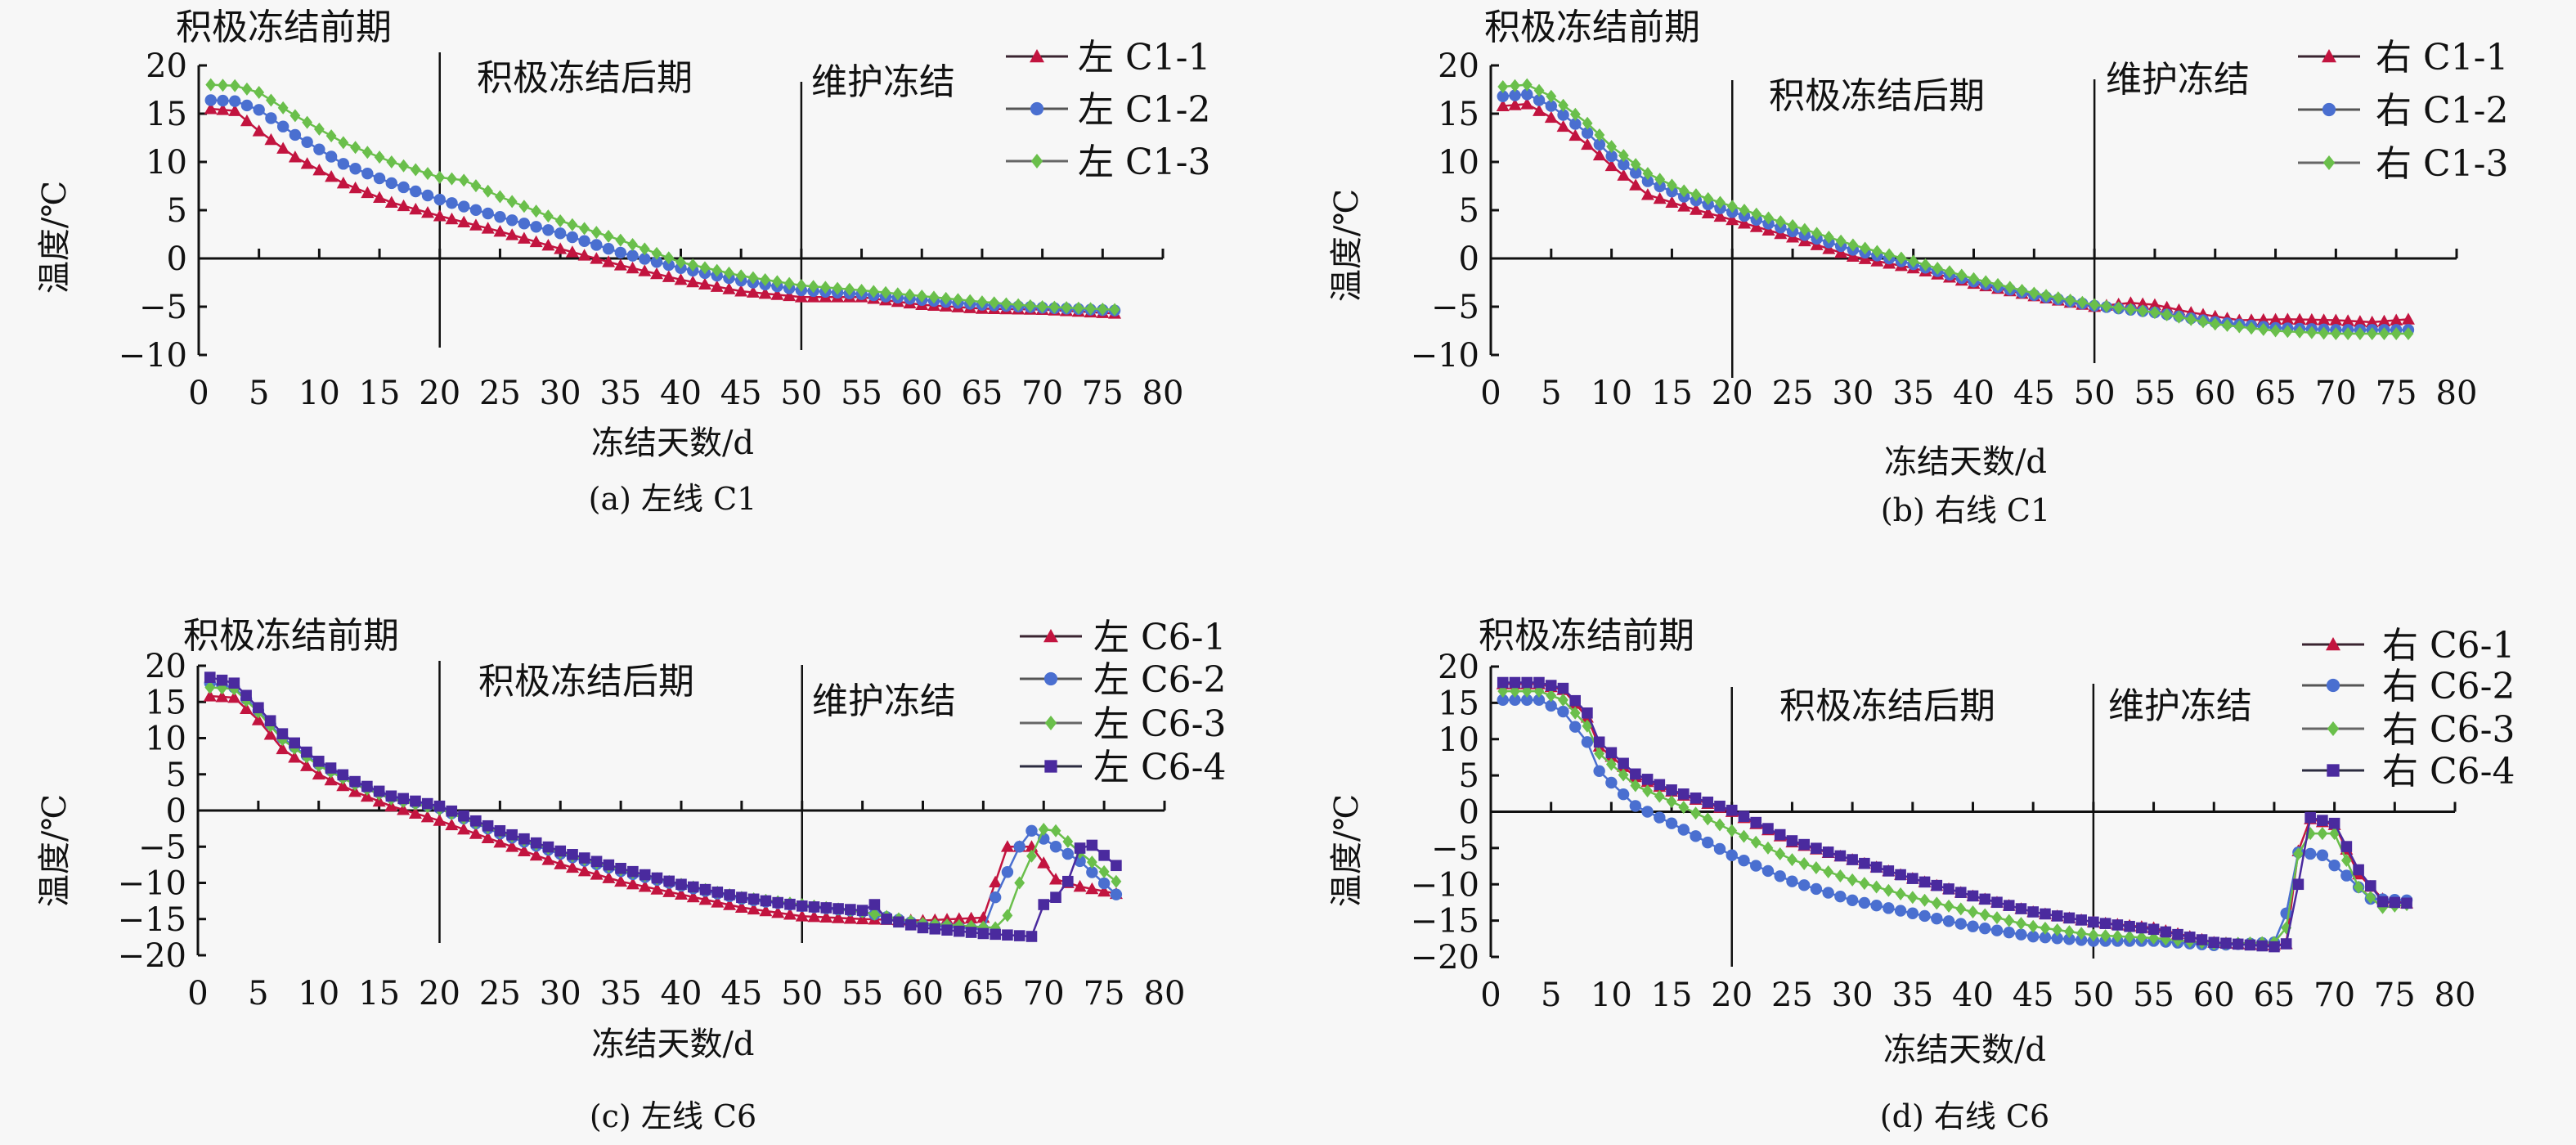  Describe the element at coordinates (1445, 356) in the screenshot. I see `y-tick-label: −10` at that location.